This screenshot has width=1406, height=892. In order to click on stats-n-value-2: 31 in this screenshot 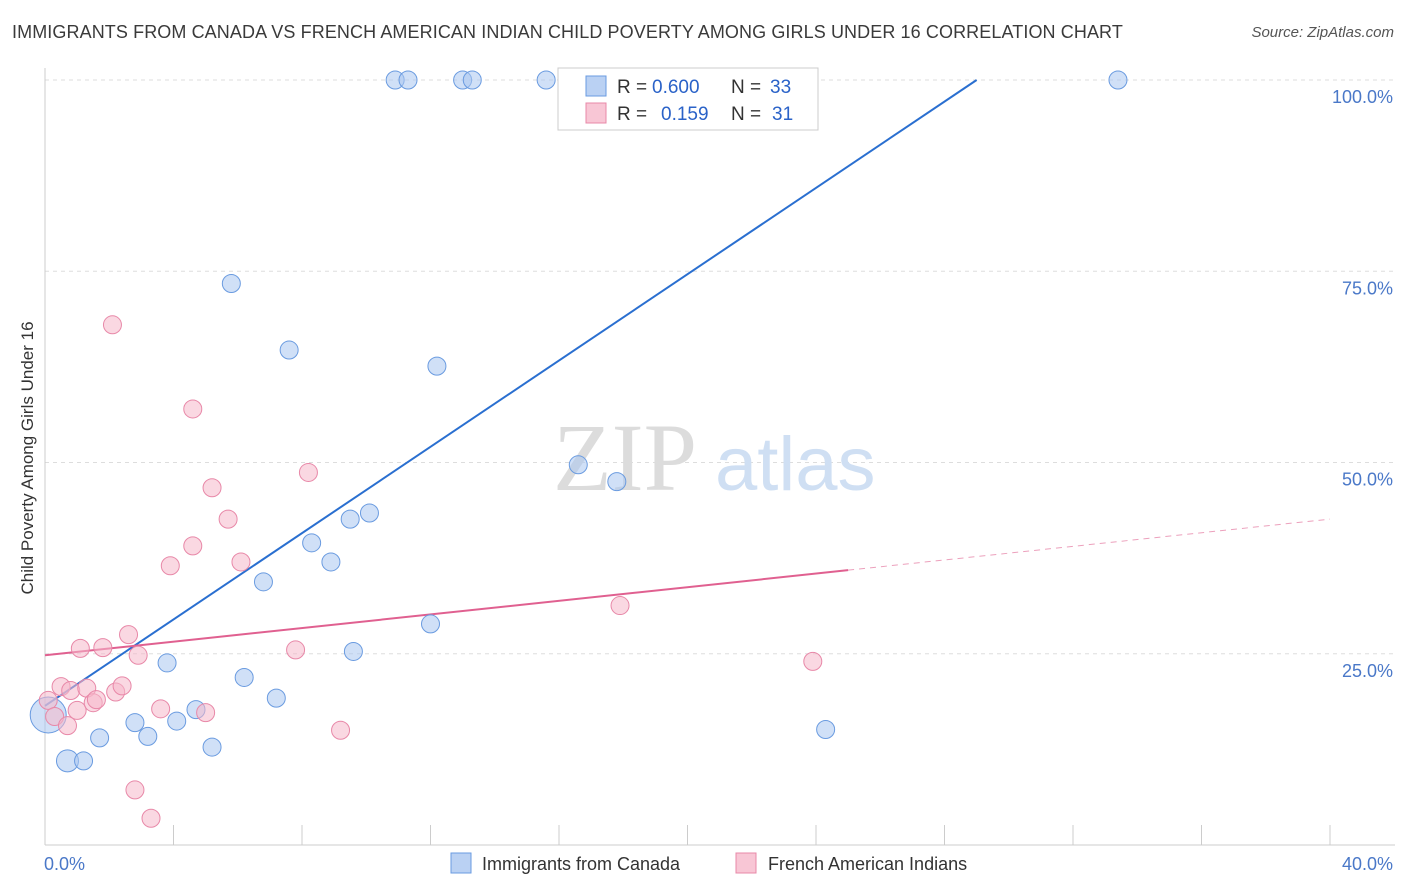, I will do `click(782, 114)`.